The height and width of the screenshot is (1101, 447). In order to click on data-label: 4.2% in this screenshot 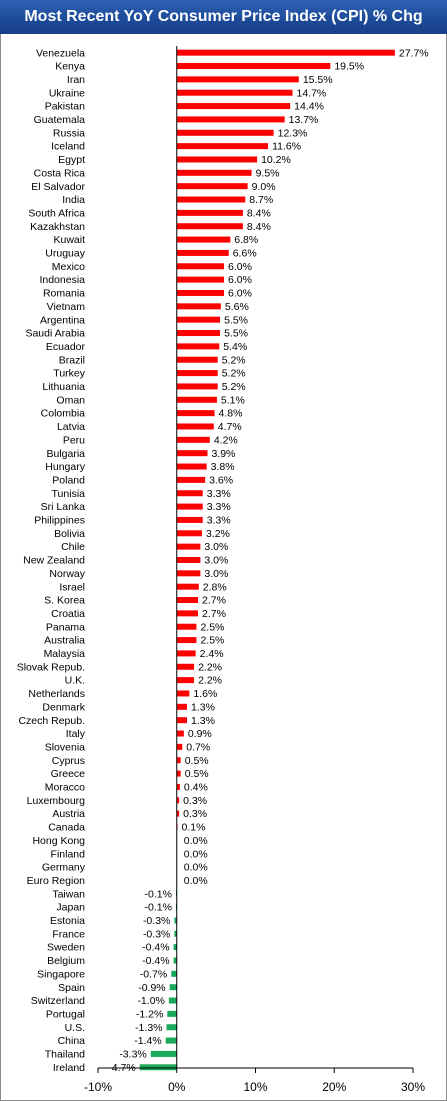, I will do `click(226, 440)`.